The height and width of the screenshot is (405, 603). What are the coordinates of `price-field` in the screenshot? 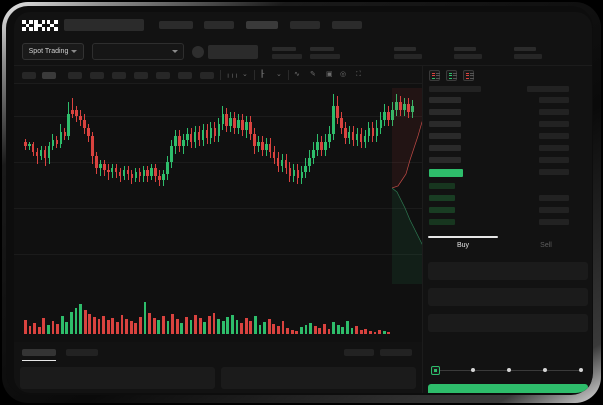 It's located at (508, 271).